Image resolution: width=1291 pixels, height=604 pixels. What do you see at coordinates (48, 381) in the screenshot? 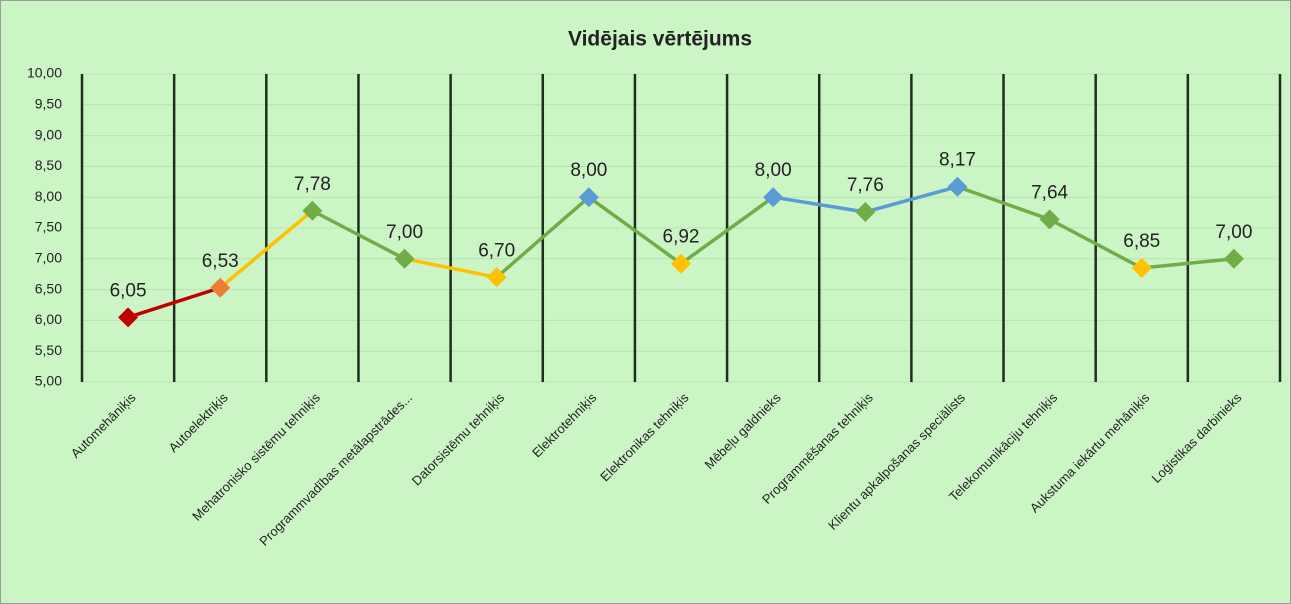
I see `y-tick-label: 5,00` at bounding box center [48, 381].